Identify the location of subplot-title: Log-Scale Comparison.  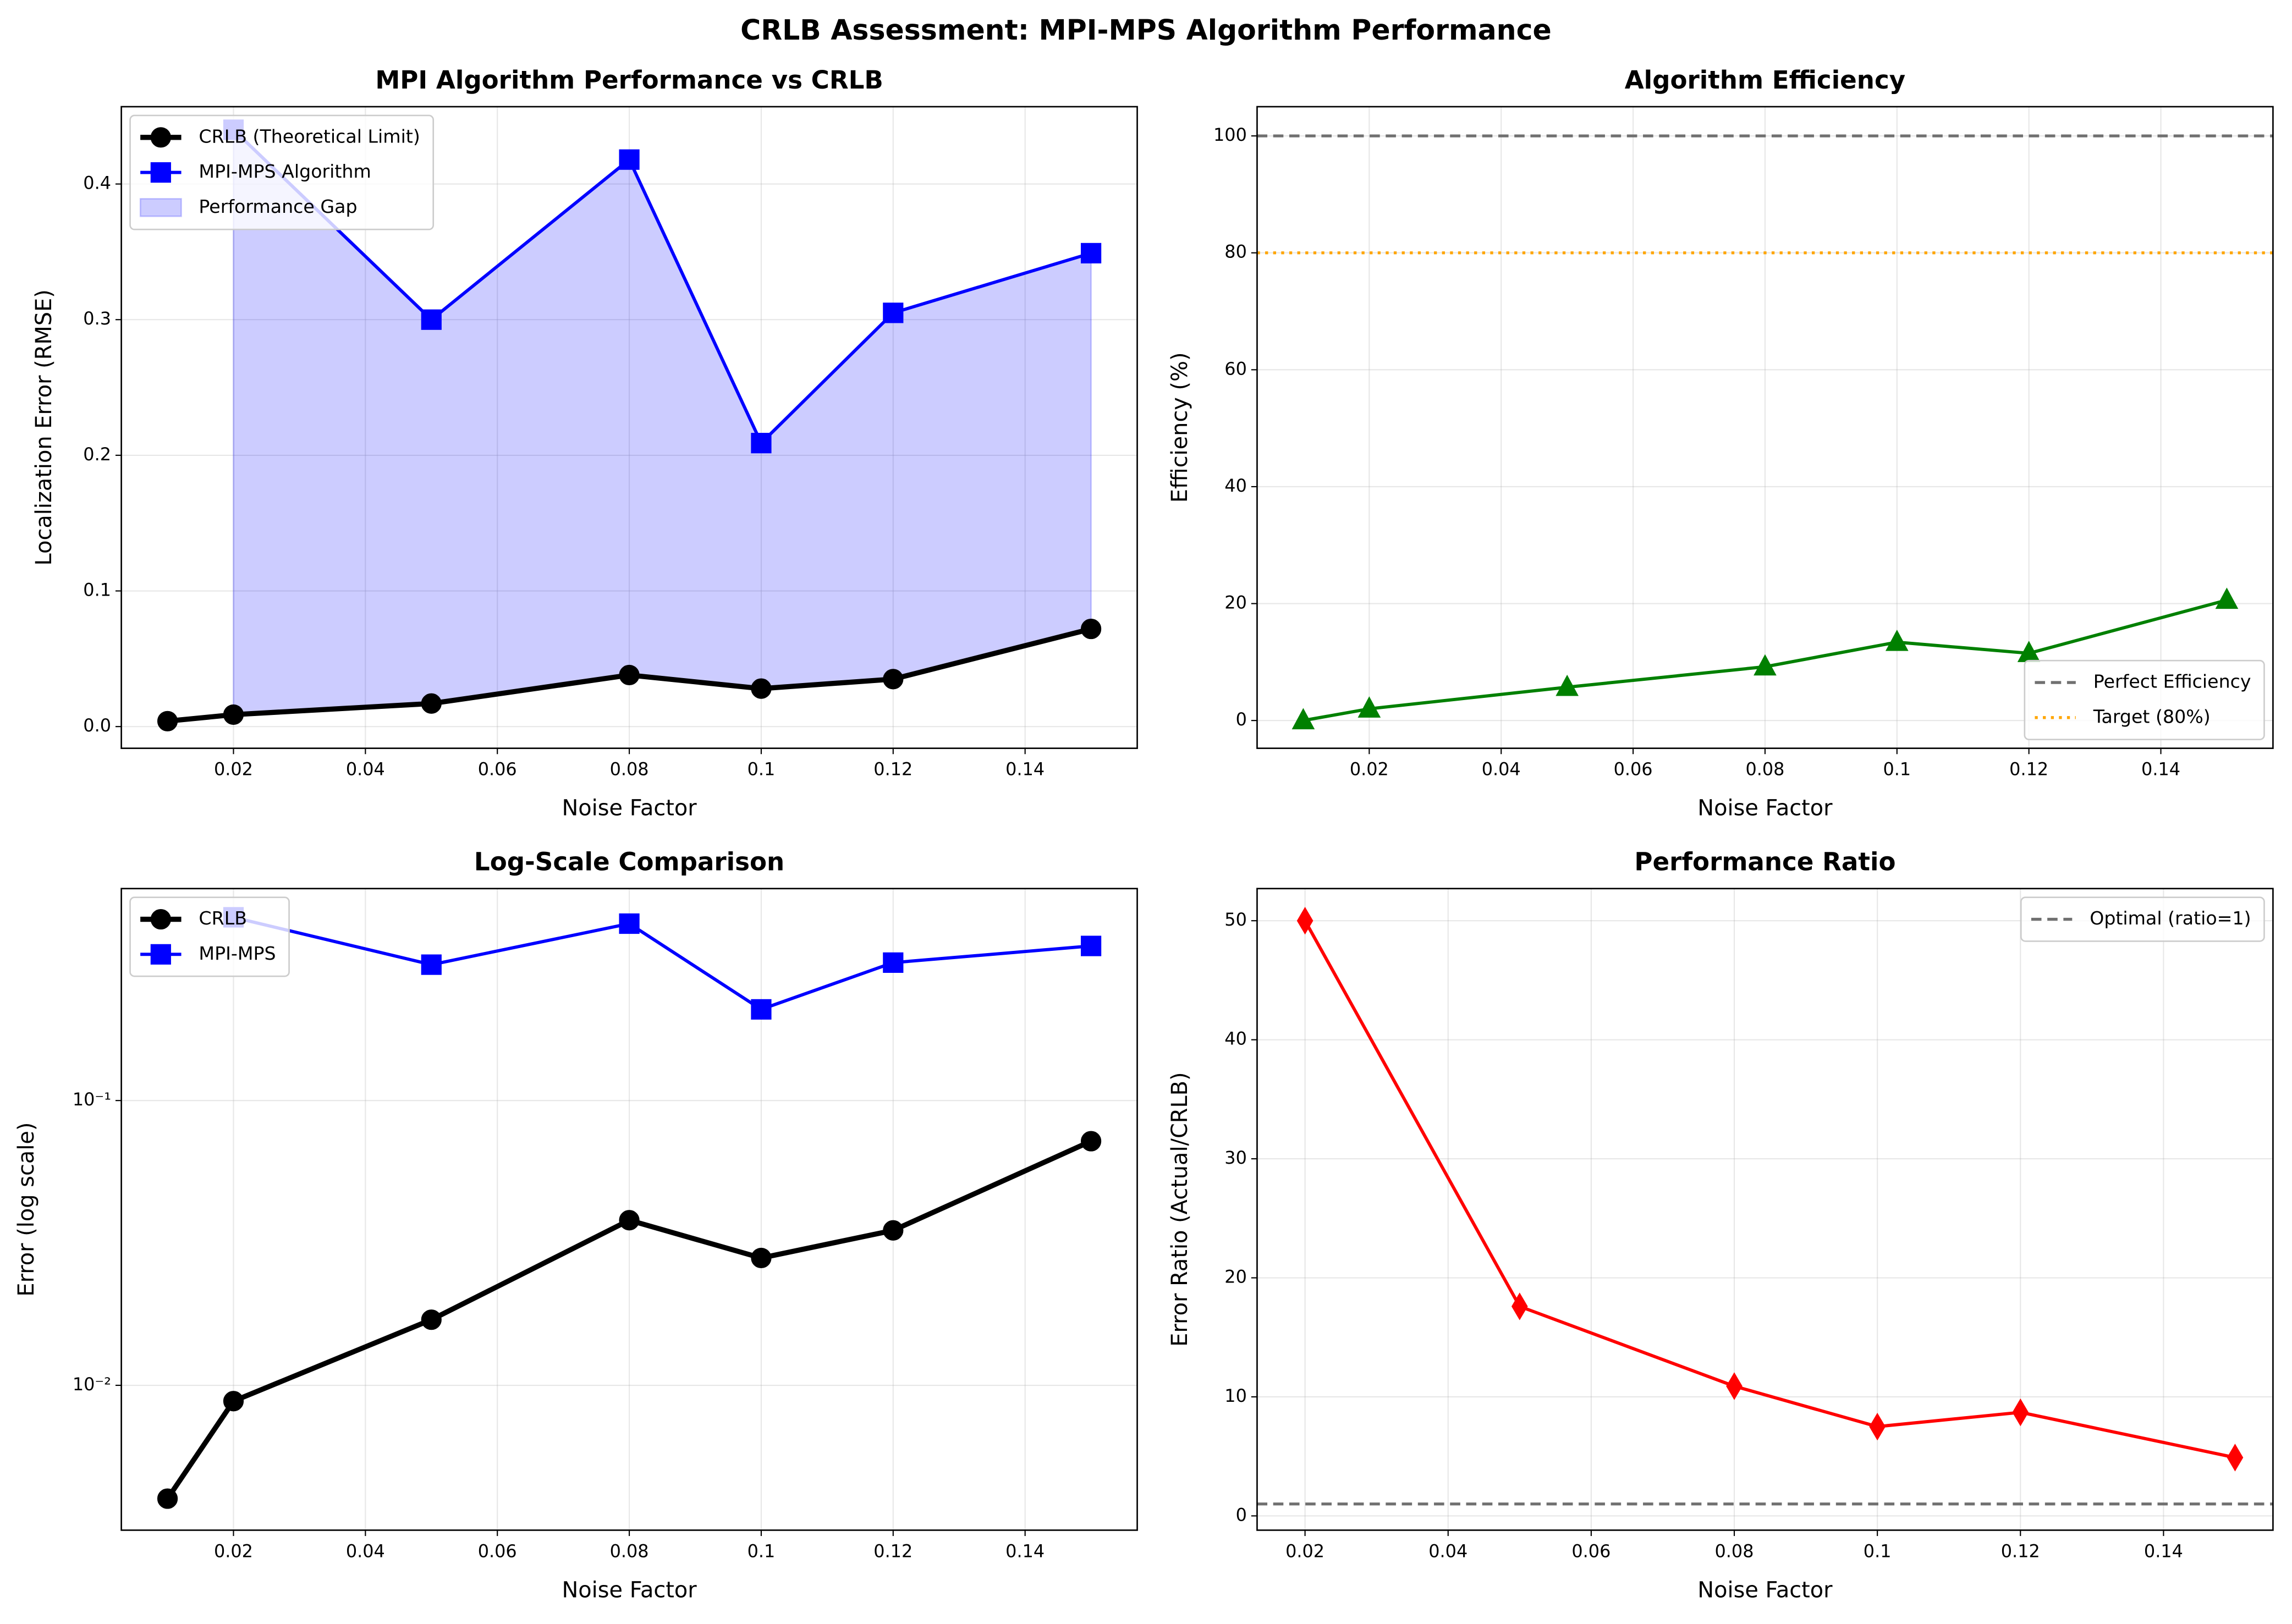
(629, 862).